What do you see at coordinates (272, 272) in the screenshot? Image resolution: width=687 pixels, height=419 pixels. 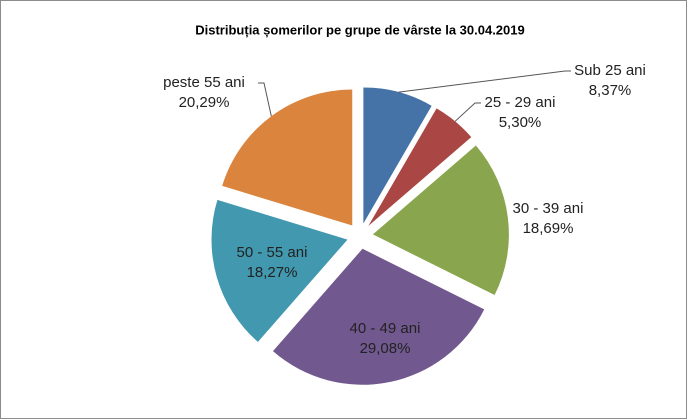 I see `slice-value: 18,27%` at bounding box center [272, 272].